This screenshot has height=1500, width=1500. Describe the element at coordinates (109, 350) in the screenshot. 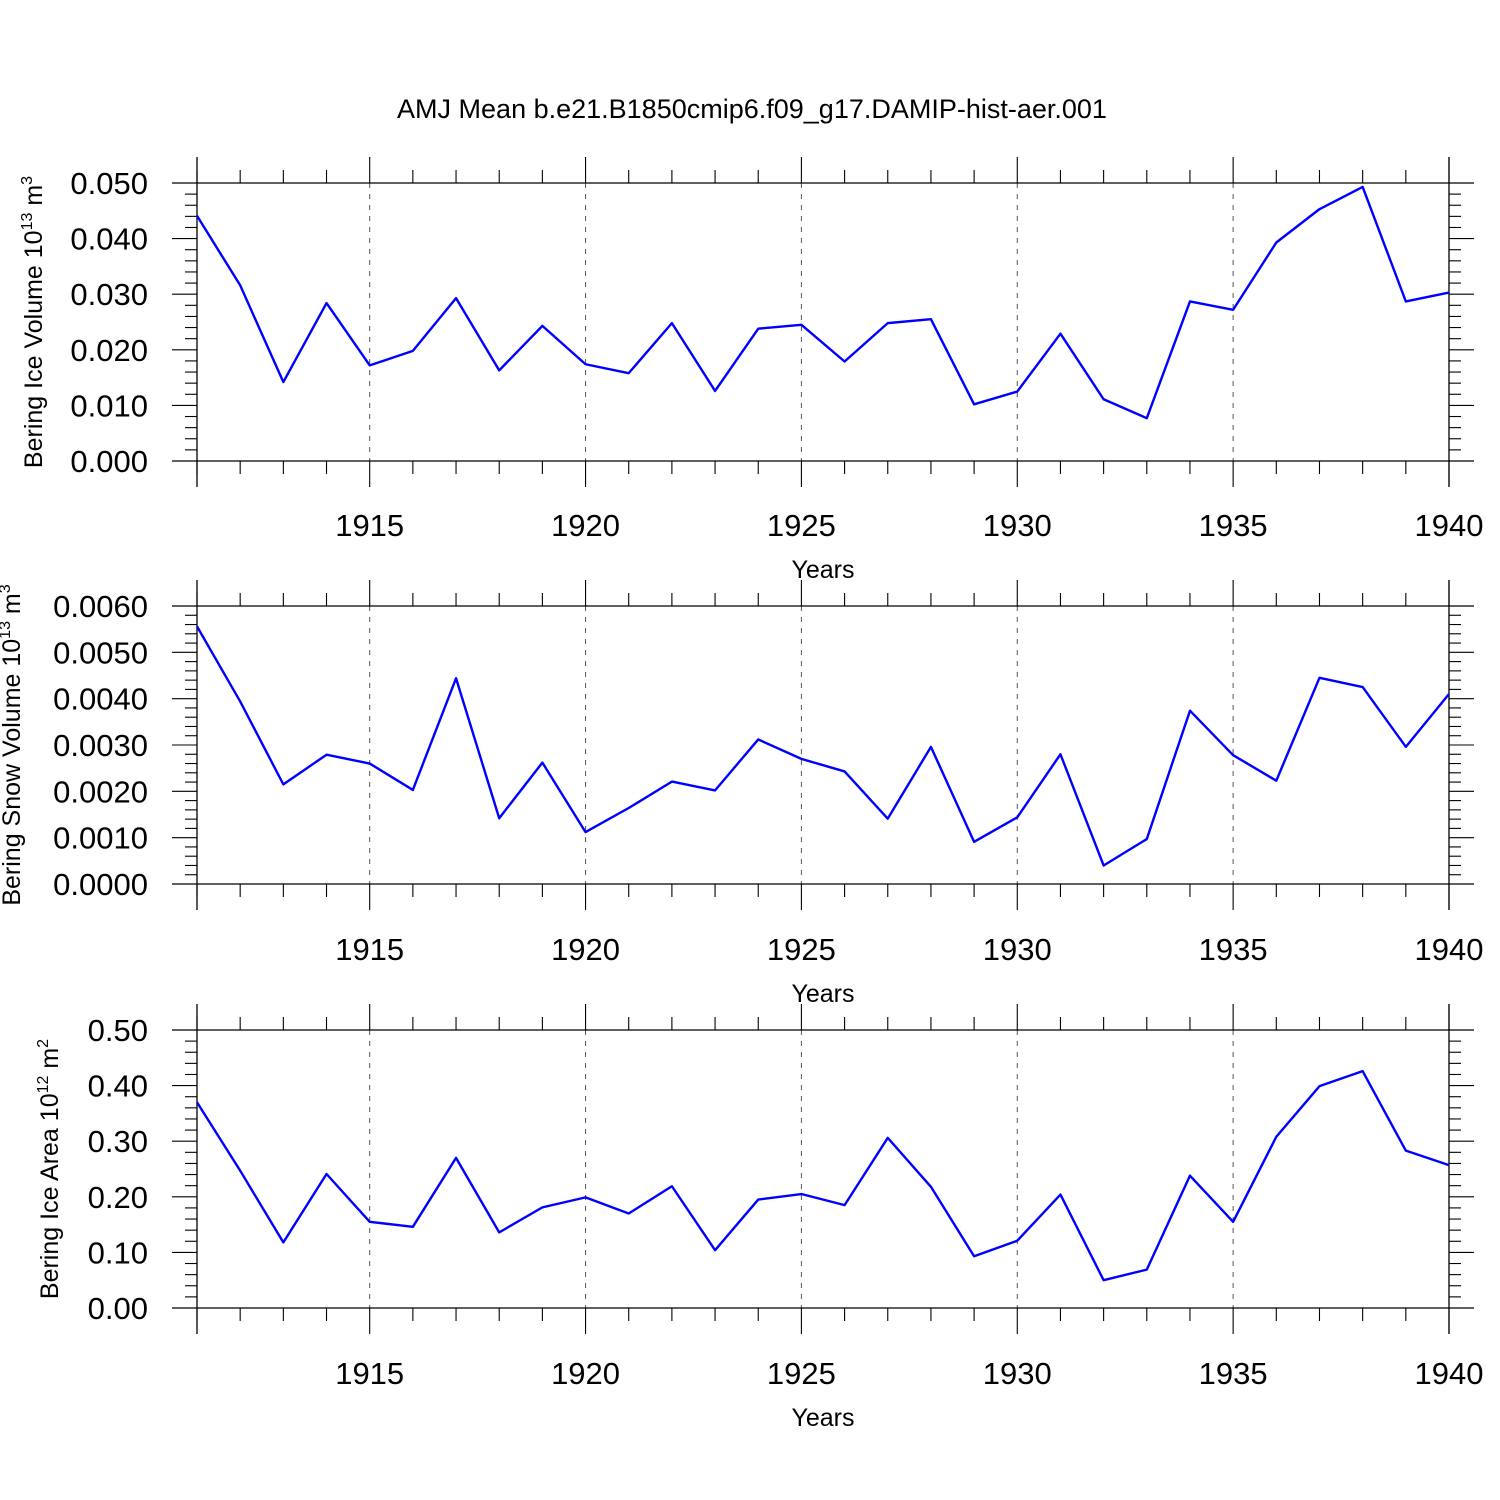

I see `y-tick-label-2: 0.020` at that location.